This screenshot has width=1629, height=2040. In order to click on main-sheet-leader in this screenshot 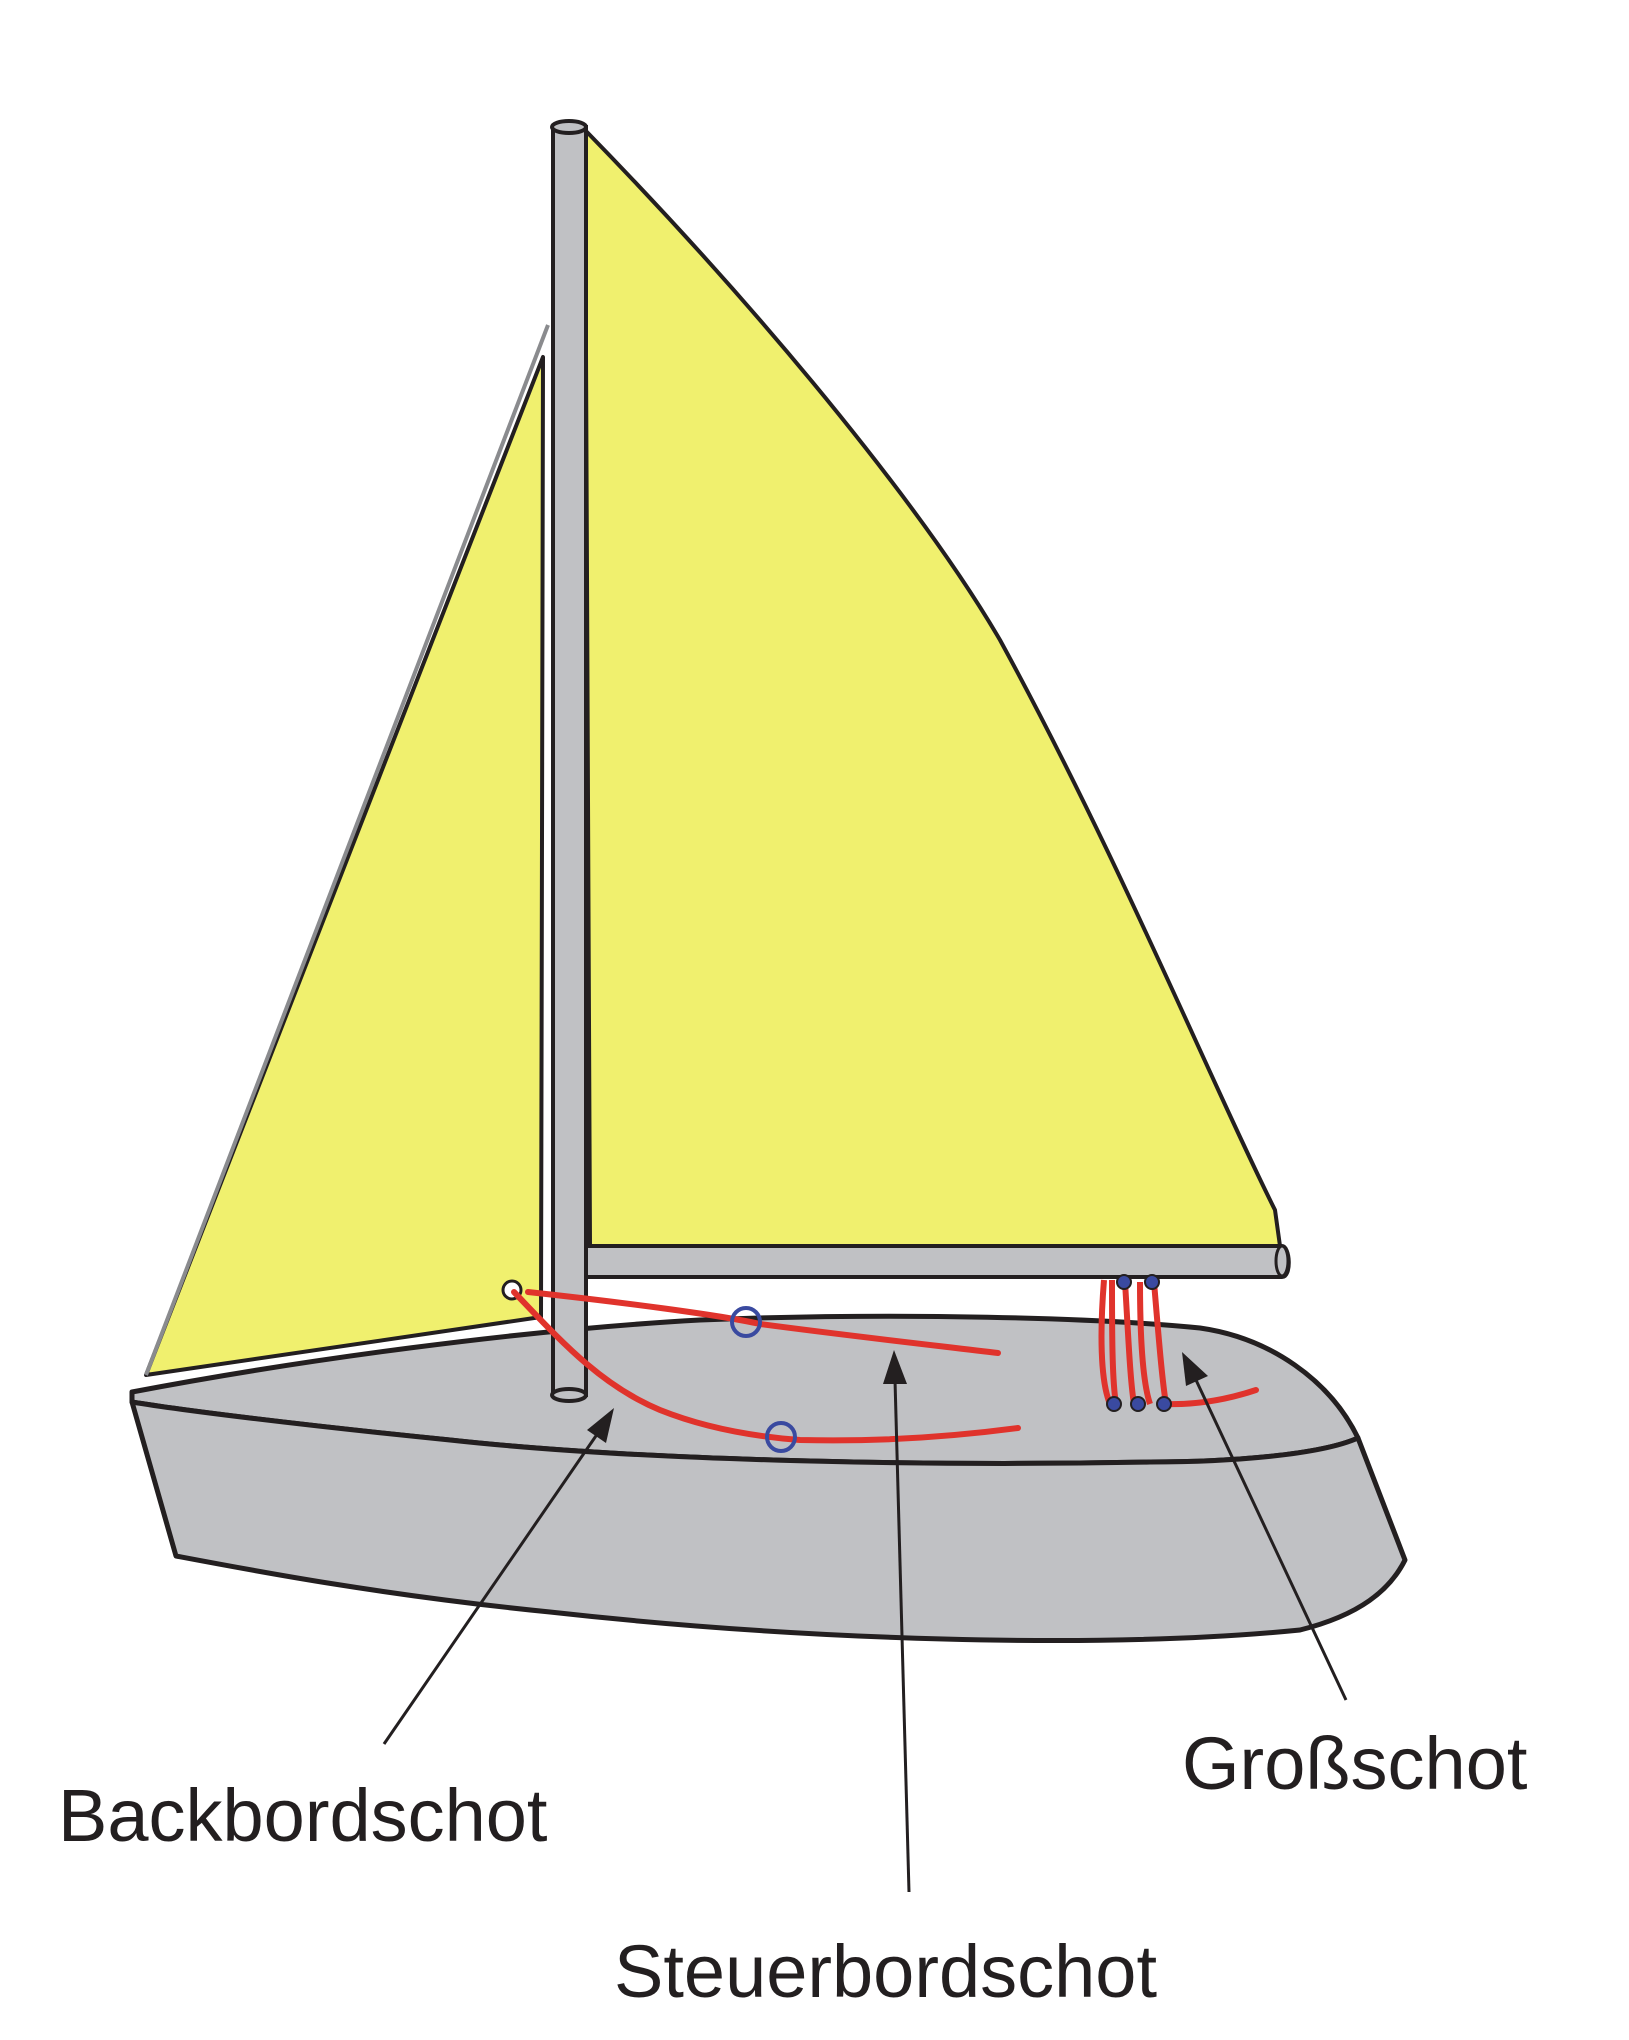, I will do `click(1271, 1540)`.